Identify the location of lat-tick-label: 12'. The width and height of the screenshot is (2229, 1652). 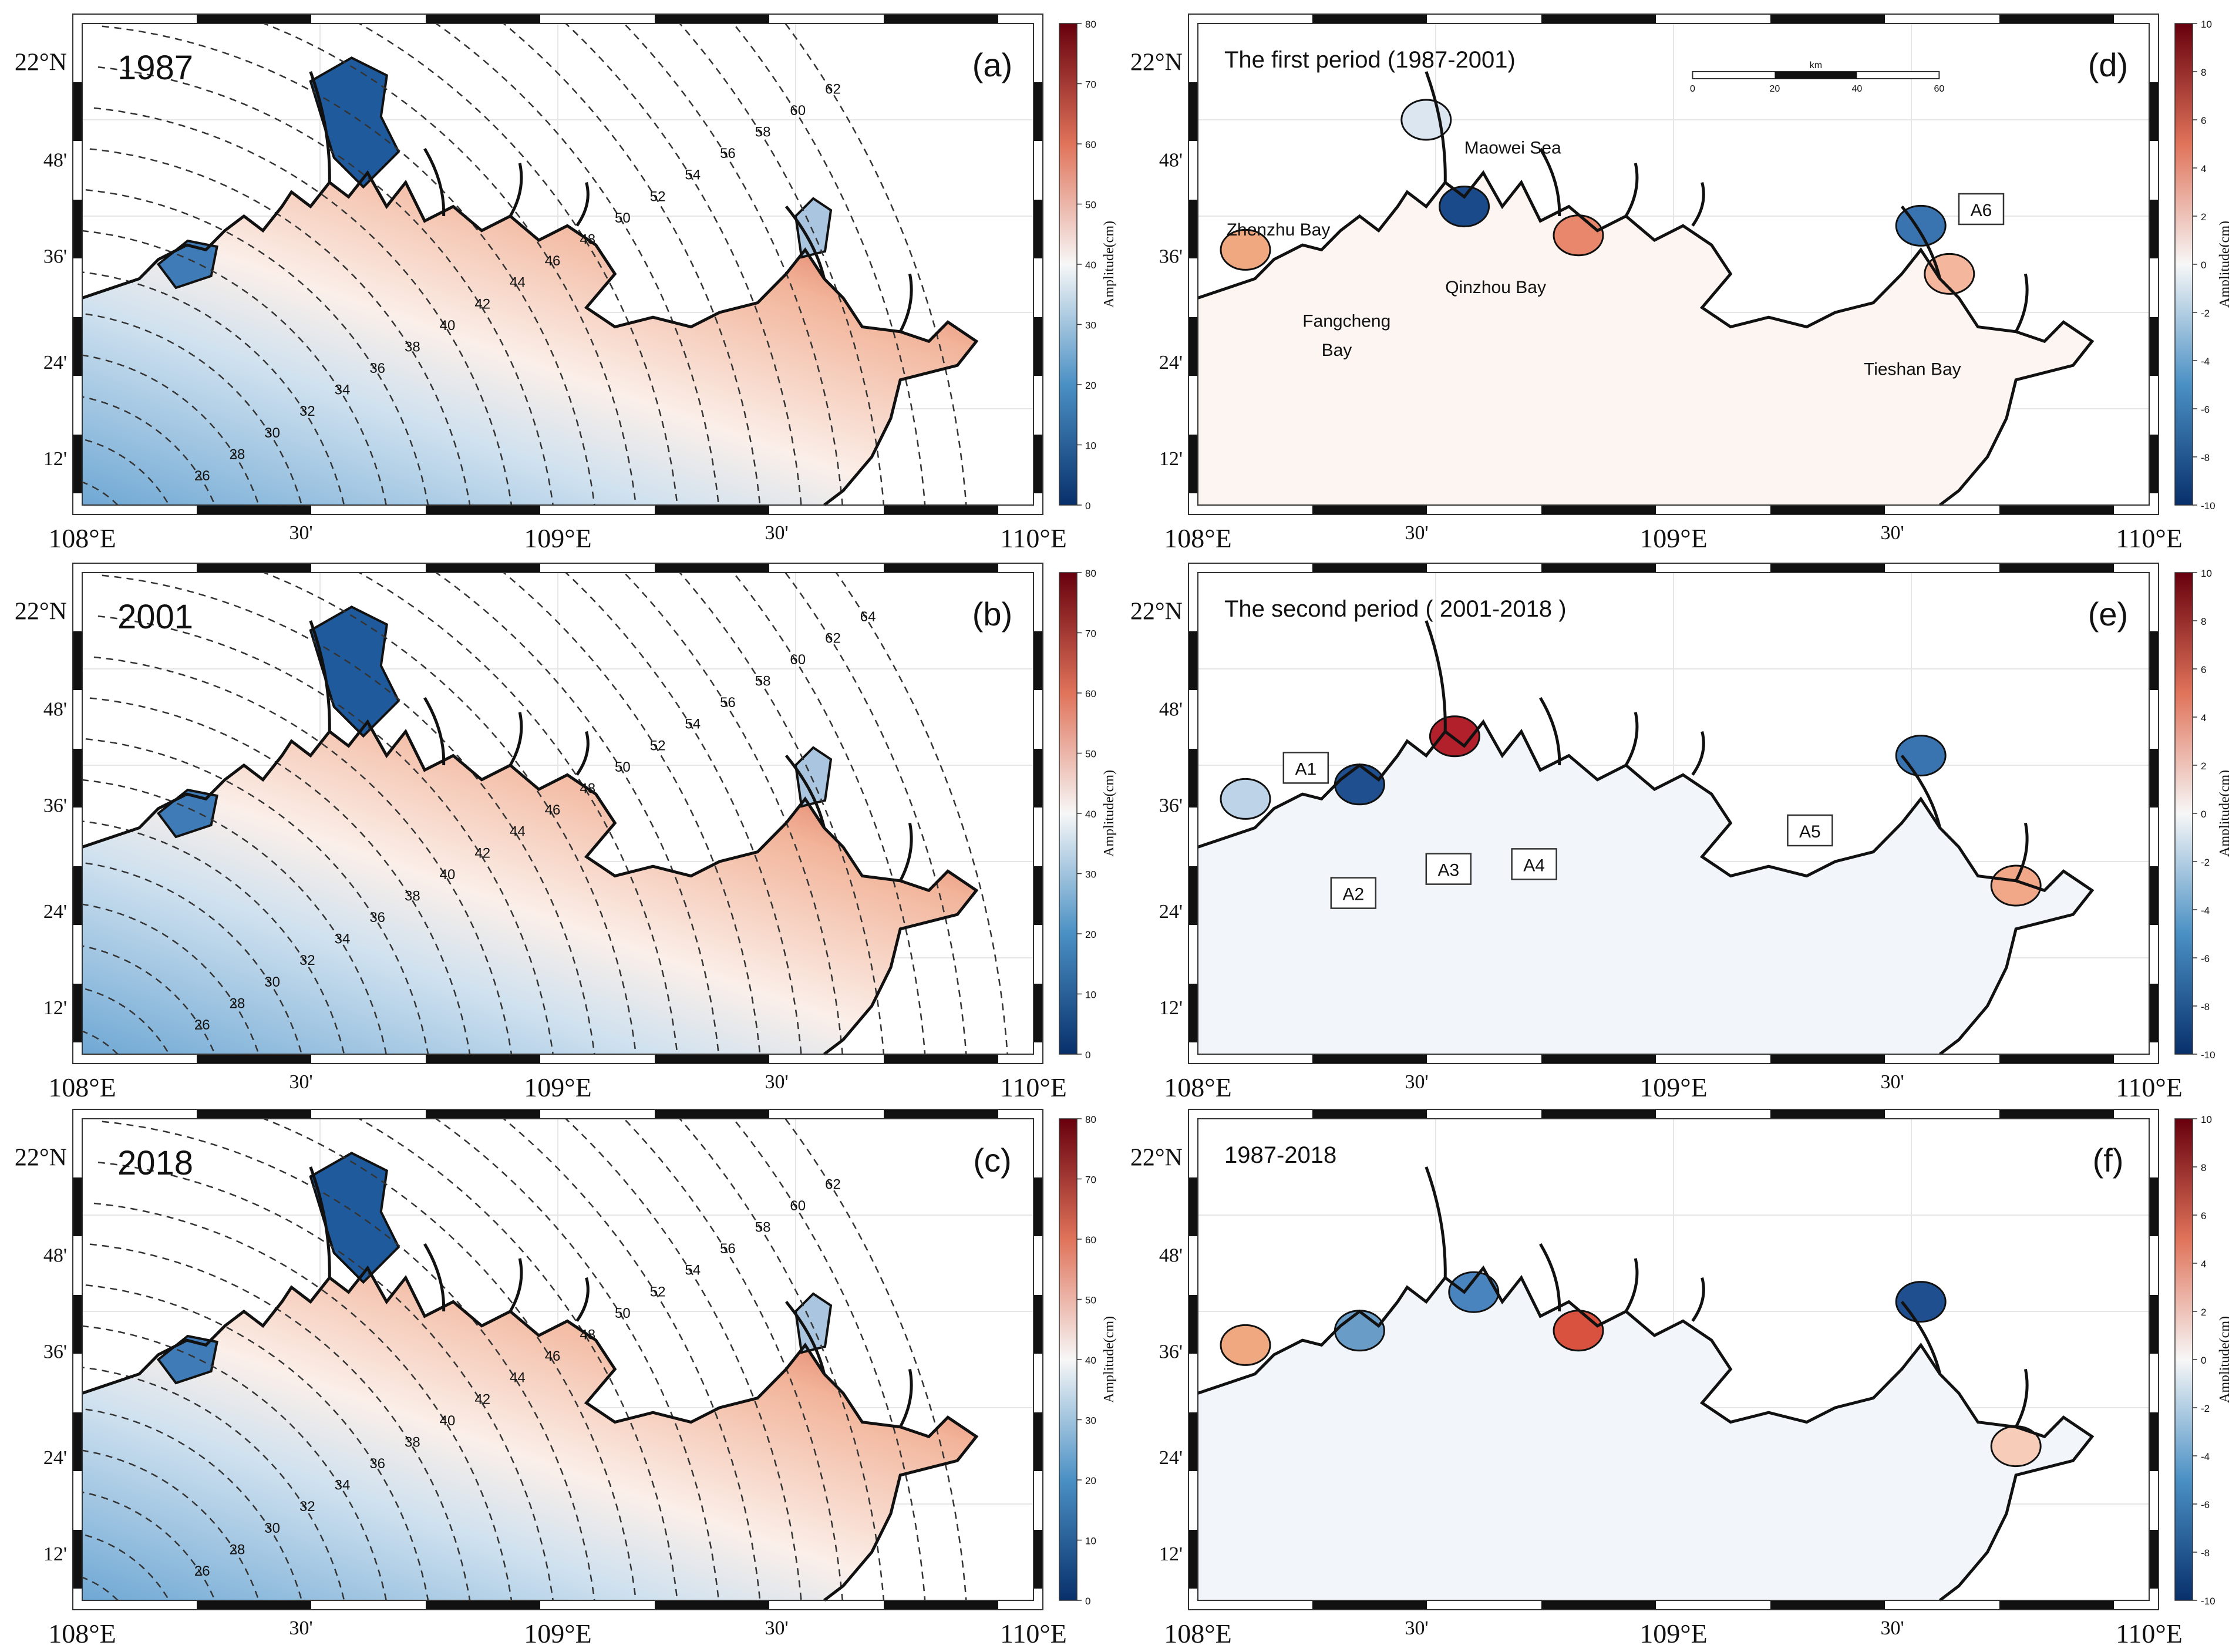
(1171, 1008).